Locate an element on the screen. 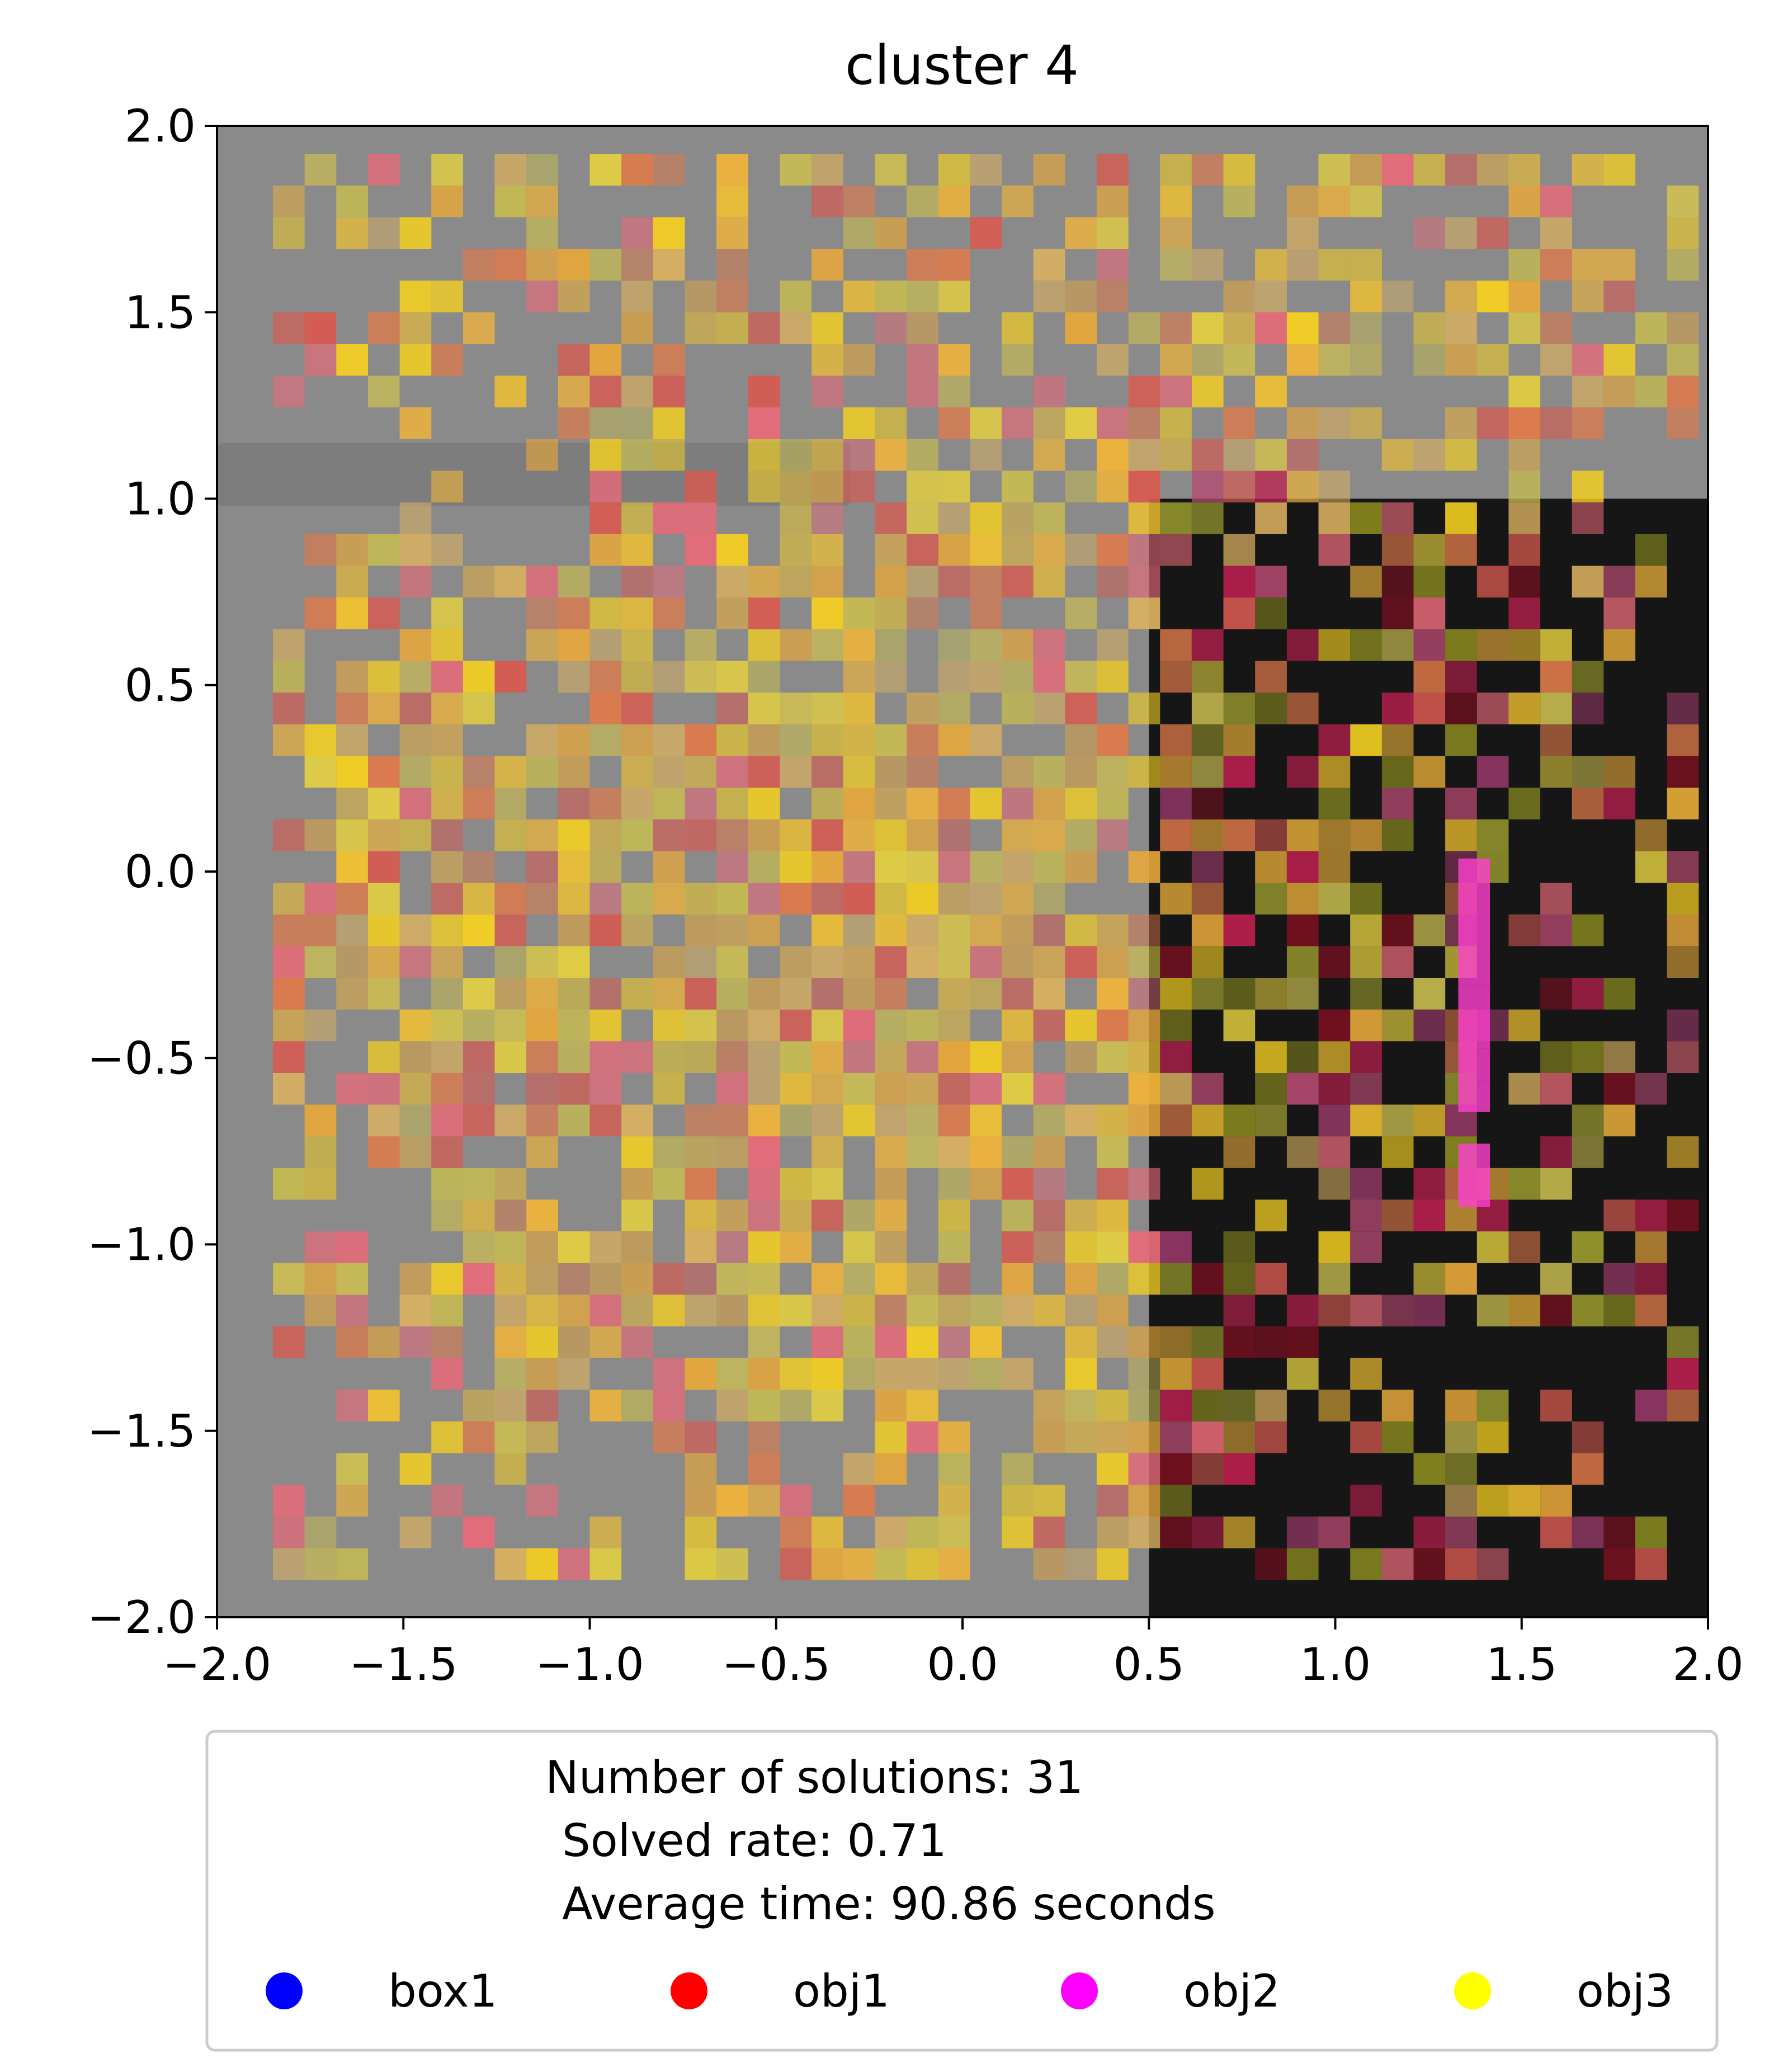 This screenshot has height=2072, width=1788. y-tick-label: 0.0 is located at coordinates (160, 872).